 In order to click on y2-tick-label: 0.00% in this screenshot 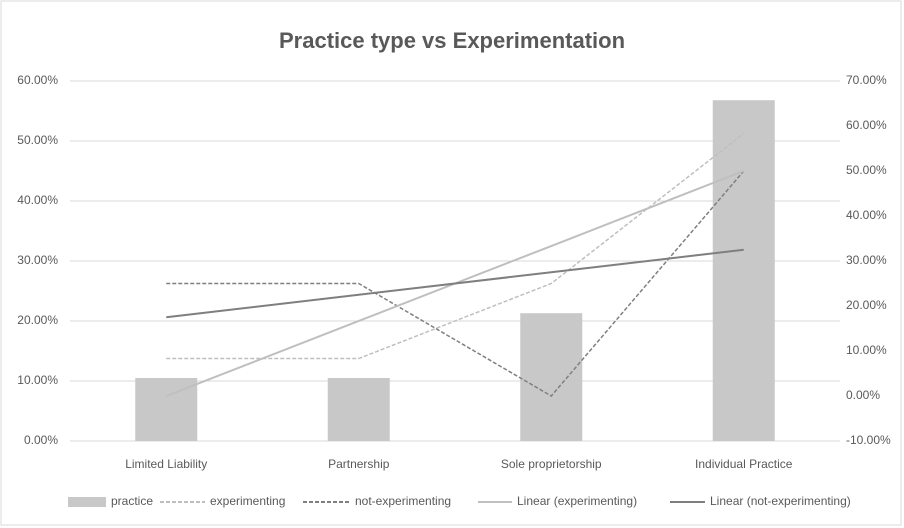, I will do `click(863, 395)`.